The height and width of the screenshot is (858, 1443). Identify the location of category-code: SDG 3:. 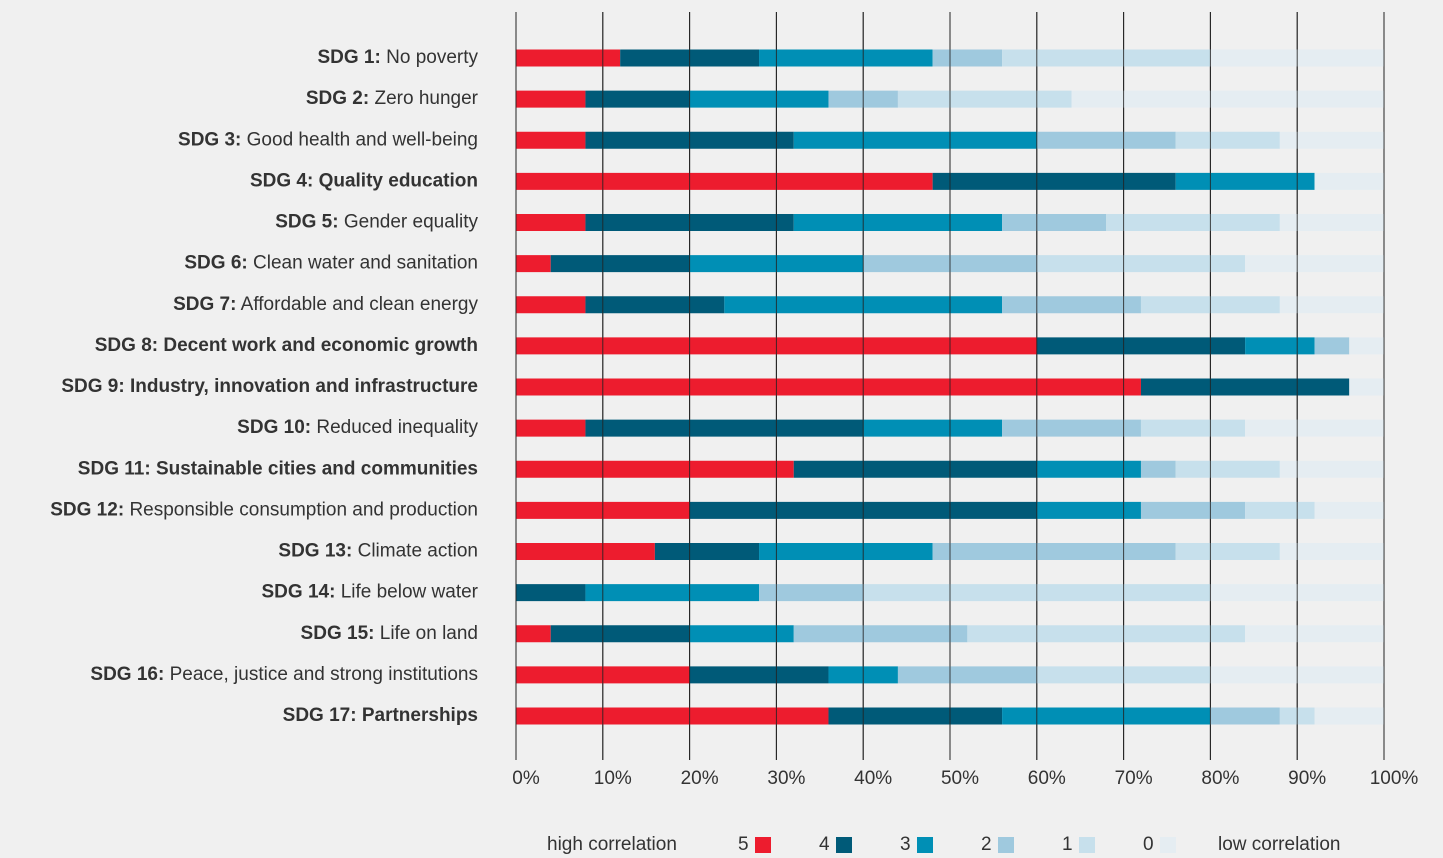
(209, 139).